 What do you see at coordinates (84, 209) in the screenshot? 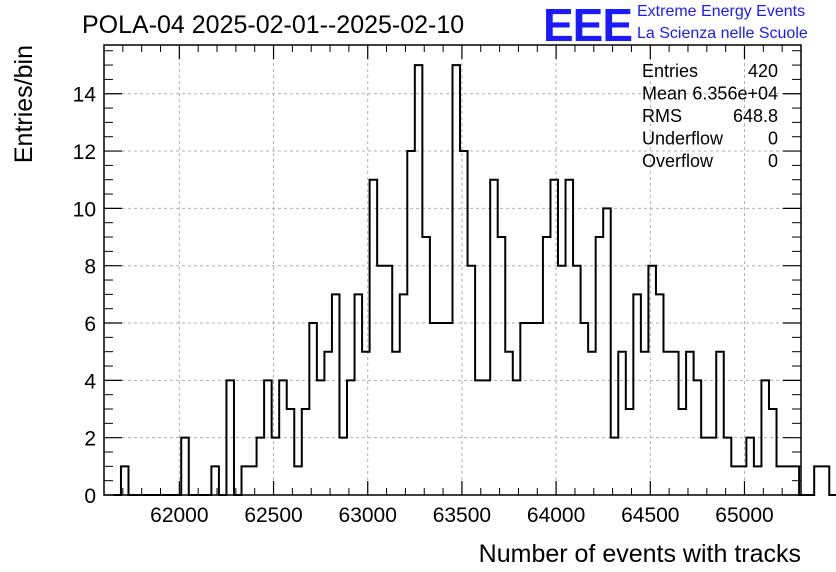
I see `y-tick-label: 10` at bounding box center [84, 209].